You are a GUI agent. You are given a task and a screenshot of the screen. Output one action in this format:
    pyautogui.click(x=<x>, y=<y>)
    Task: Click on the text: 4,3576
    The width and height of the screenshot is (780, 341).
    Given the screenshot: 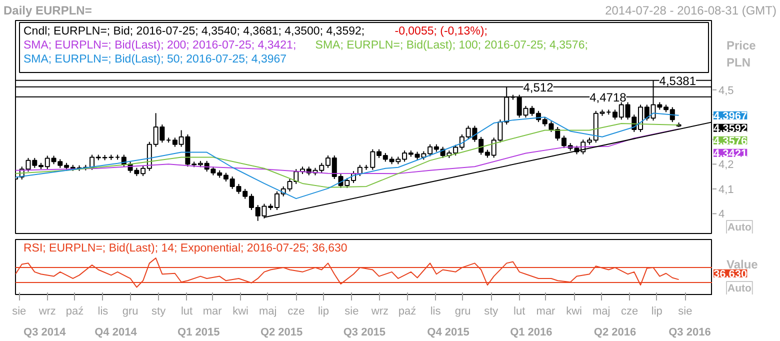 What is the action you would take?
    pyautogui.click(x=731, y=141)
    